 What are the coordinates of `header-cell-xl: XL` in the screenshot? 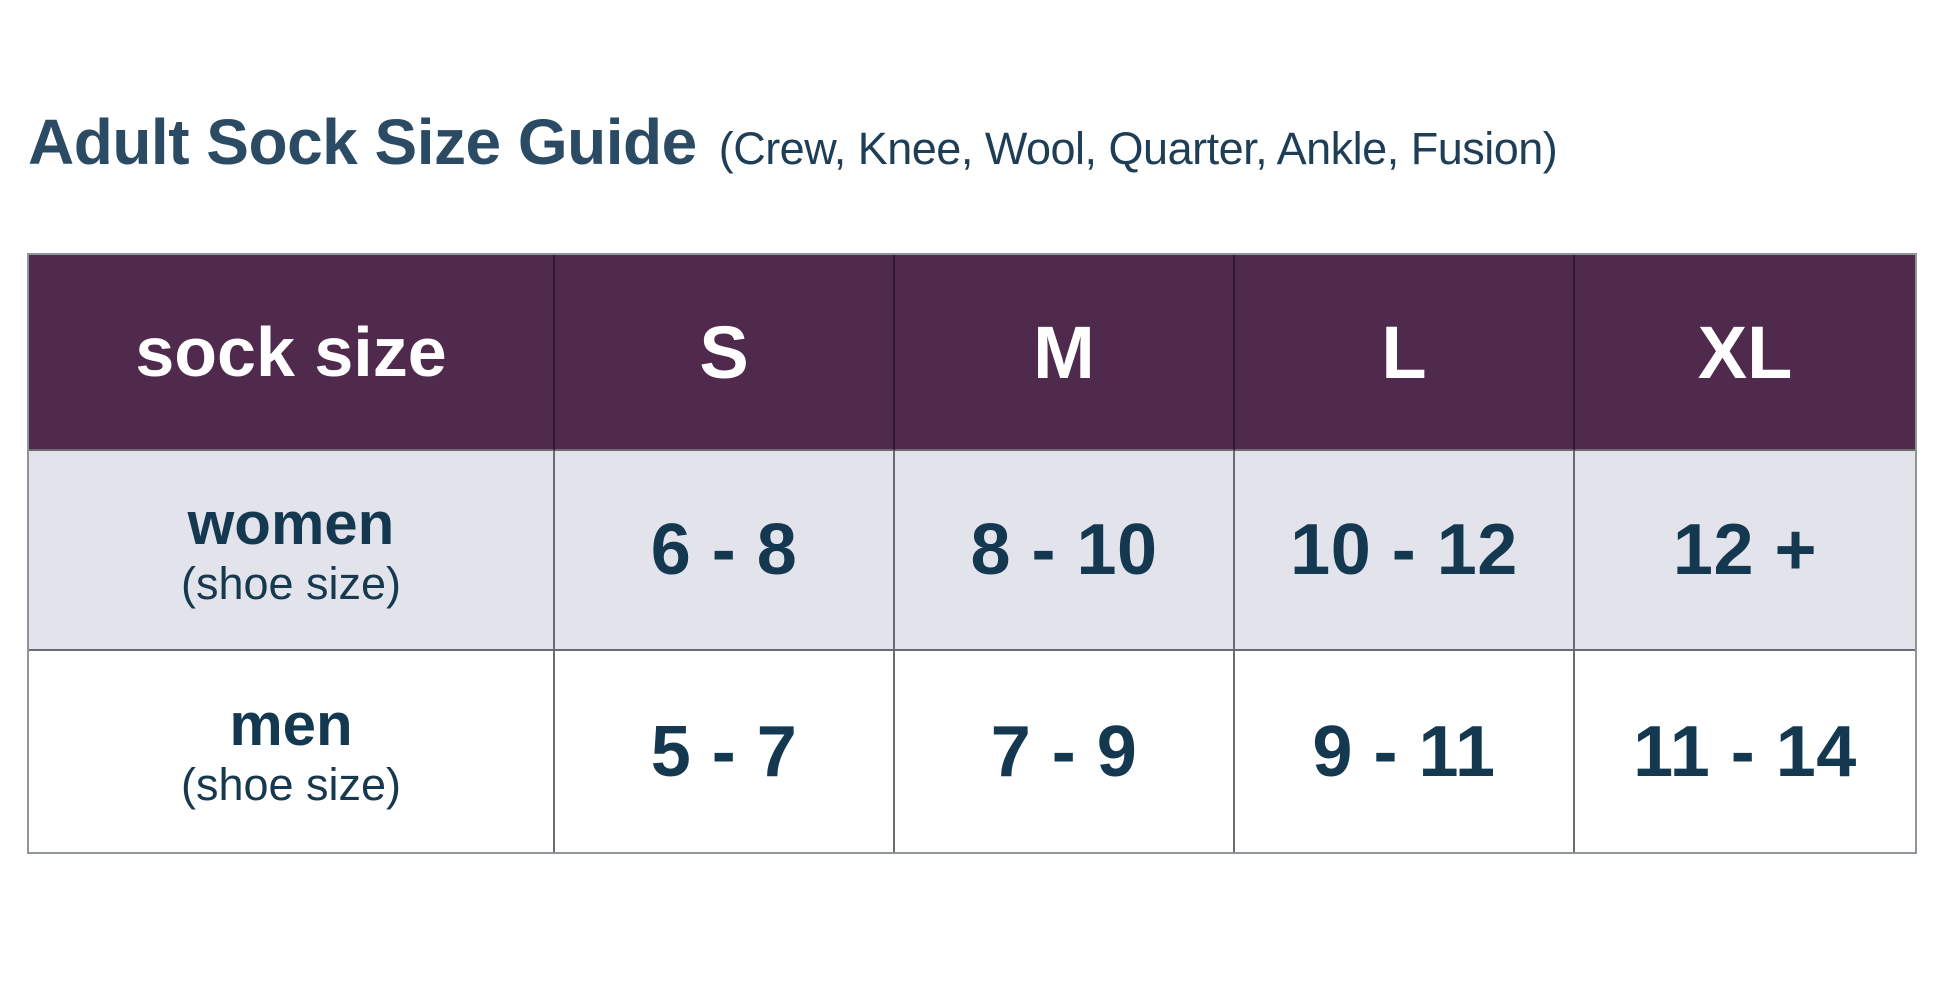 It's located at (1745, 353).